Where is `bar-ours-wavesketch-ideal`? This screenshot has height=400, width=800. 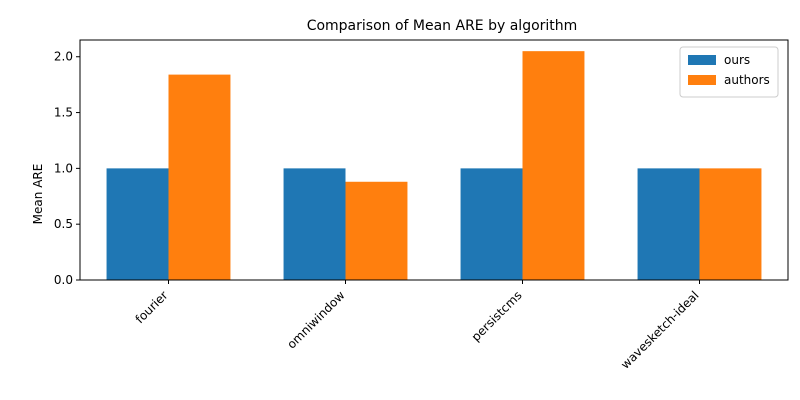 bar-ours-wavesketch-ideal is located at coordinates (668, 224).